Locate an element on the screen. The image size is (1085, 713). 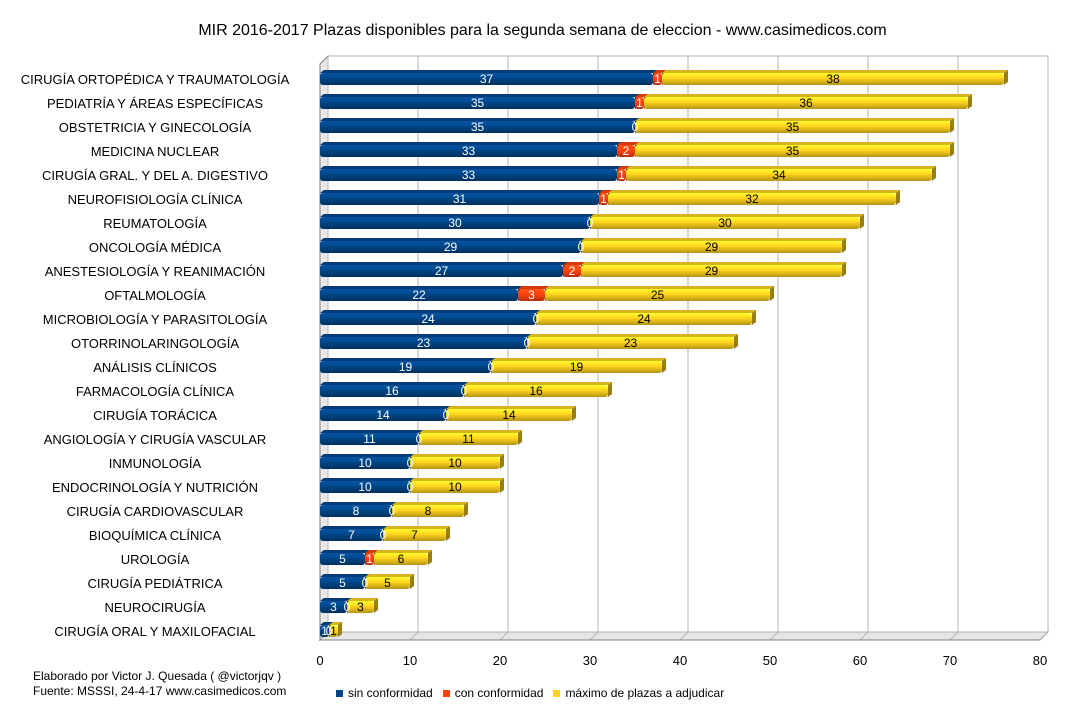
value-label-max-7: 29 is located at coordinates (712, 247).